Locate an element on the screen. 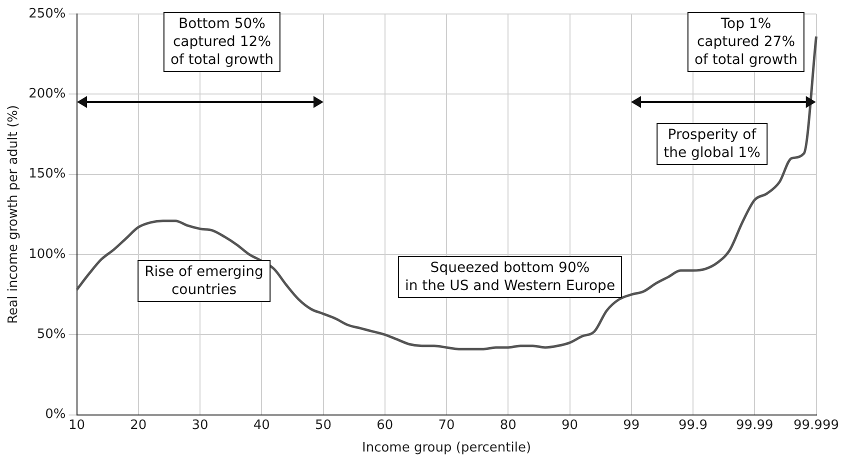  x-axis-title: Income group (percentile) is located at coordinates (447, 448).